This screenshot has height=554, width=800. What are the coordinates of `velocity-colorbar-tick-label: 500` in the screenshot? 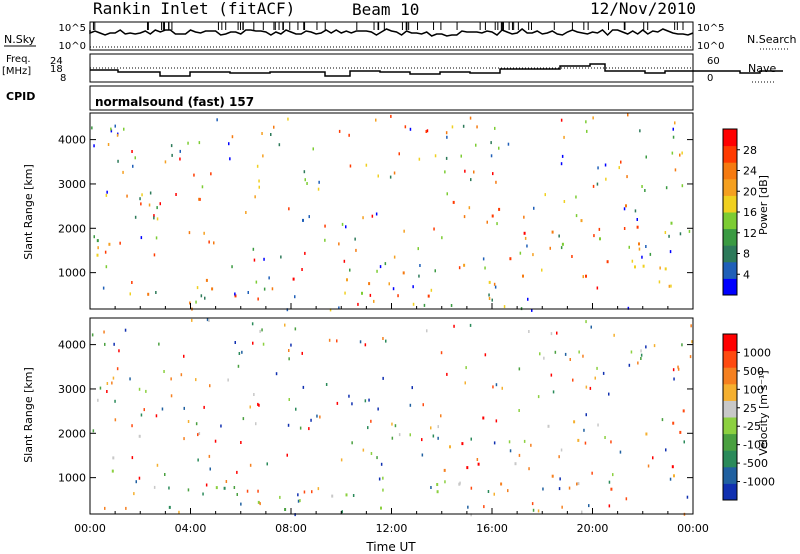 It's located at (753, 371).